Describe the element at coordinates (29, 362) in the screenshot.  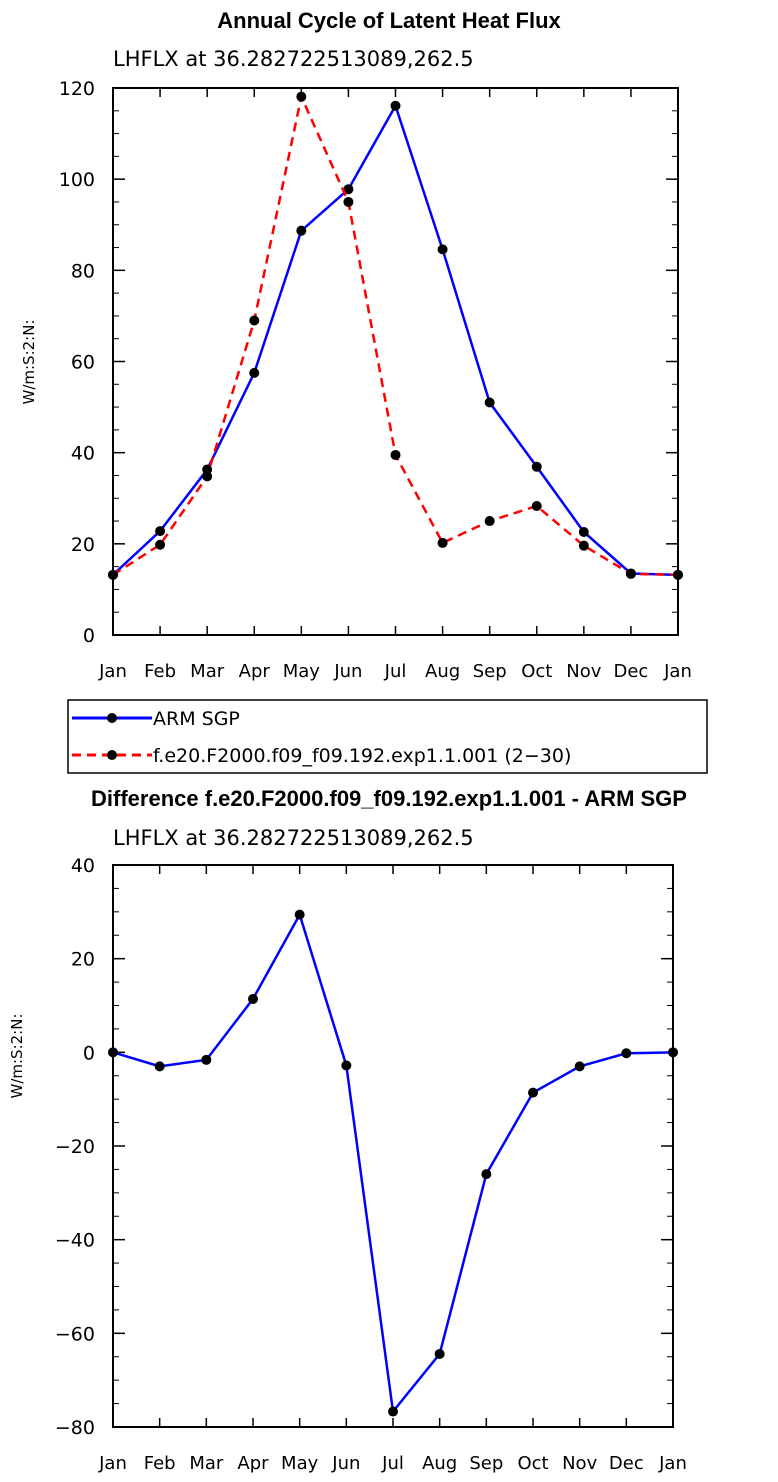
I see `chart1-ylabel: W/m:S:2:N:` at that location.